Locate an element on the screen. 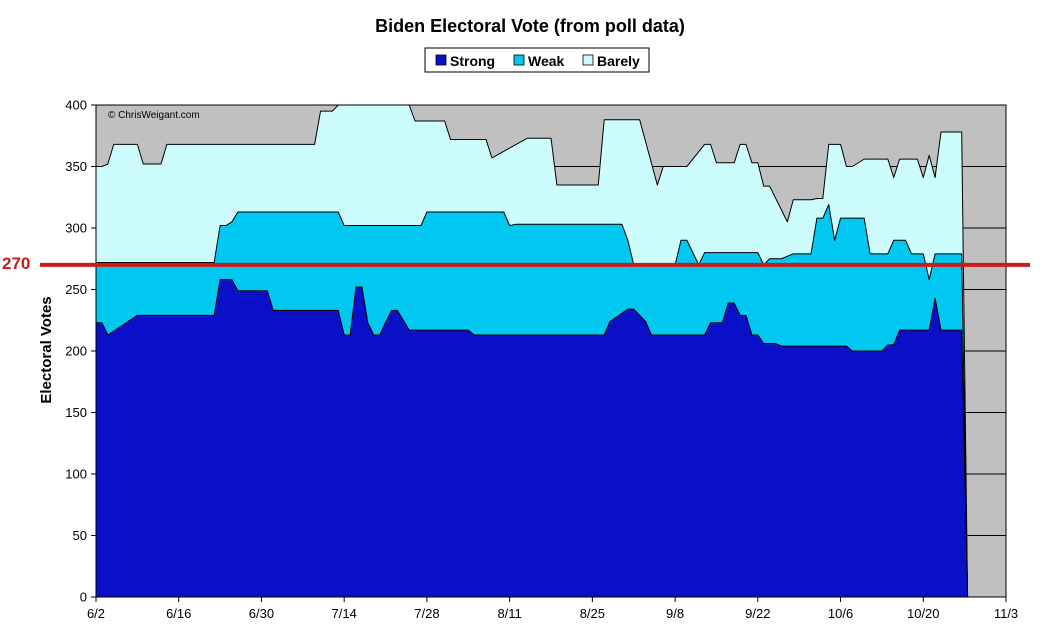 The image size is (1060, 640). y-tick-label-200: 200 is located at coordinates (76, 351).